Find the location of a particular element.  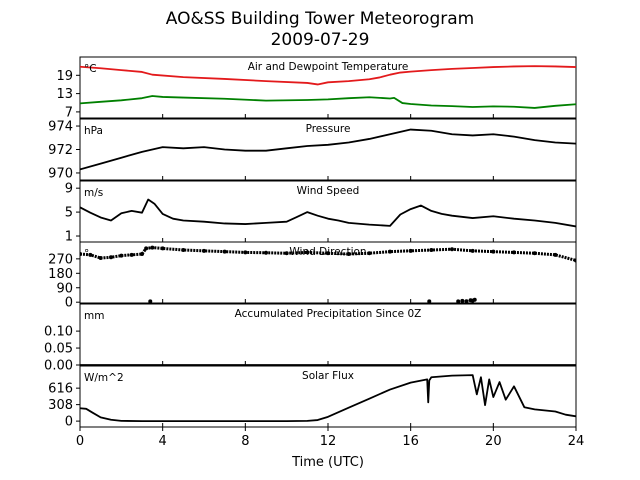

panel-title: Solar Flux is located at coordinates (328, 376).